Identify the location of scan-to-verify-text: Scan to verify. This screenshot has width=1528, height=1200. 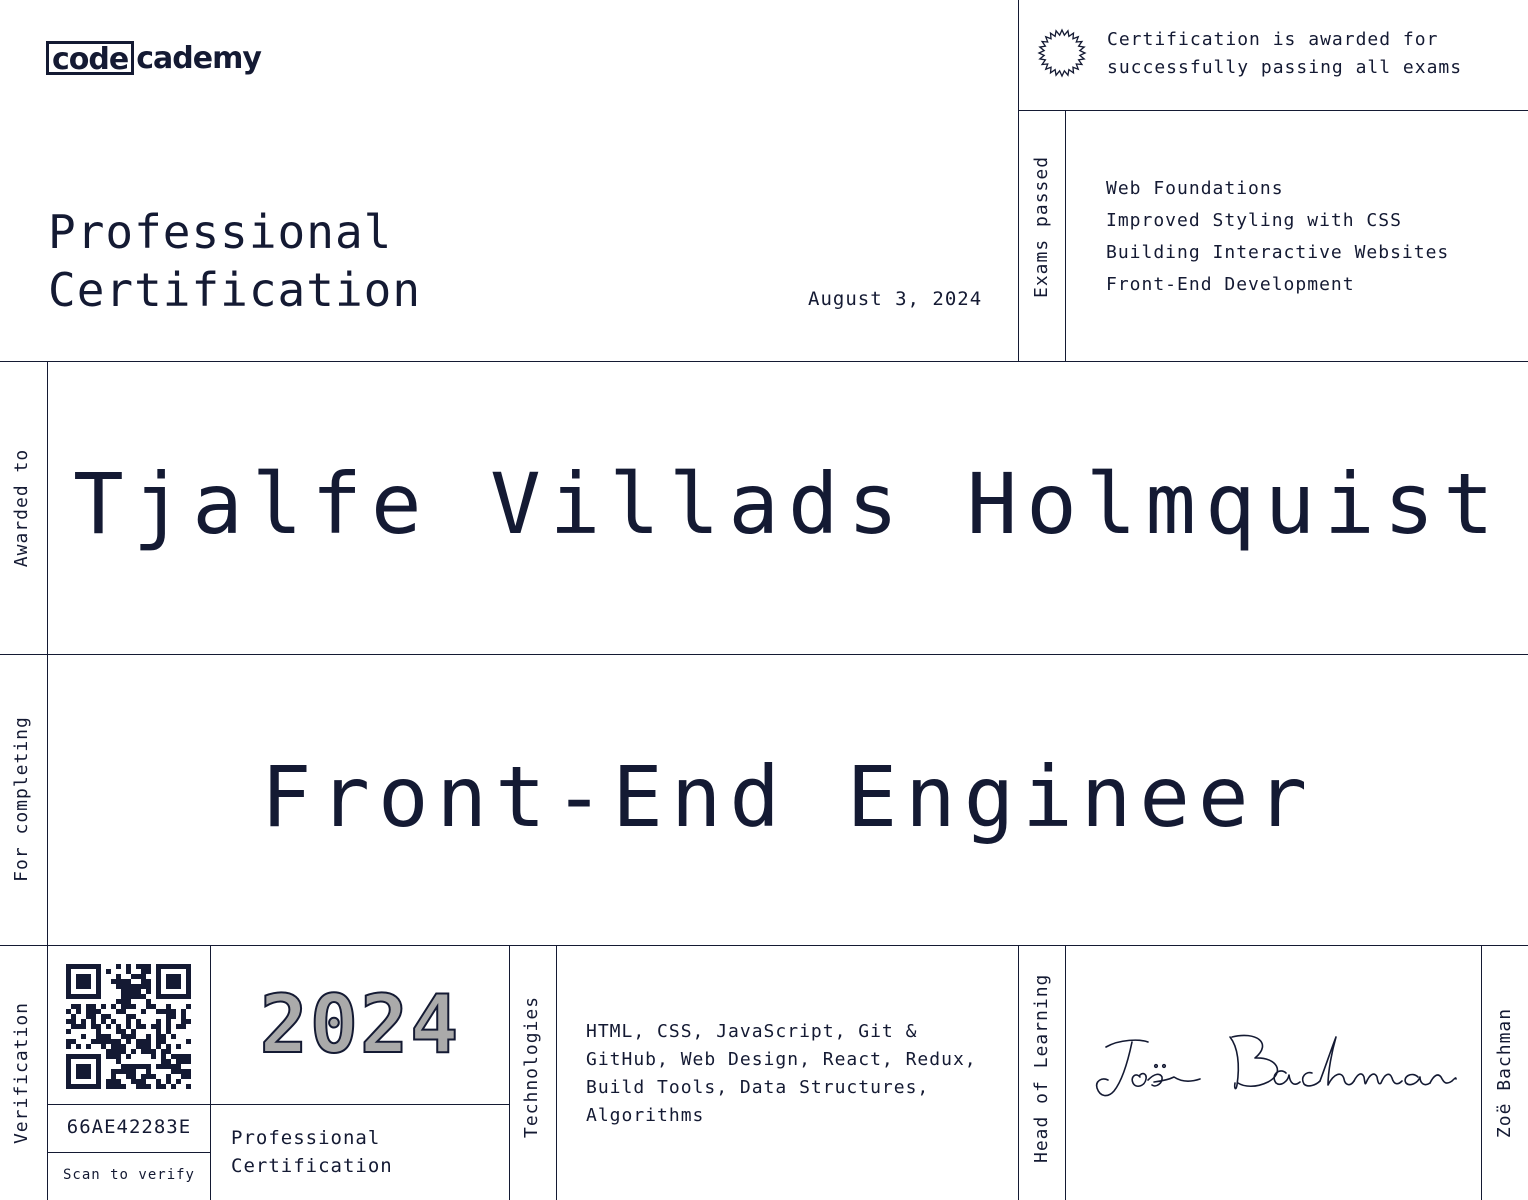
(128, 1175).